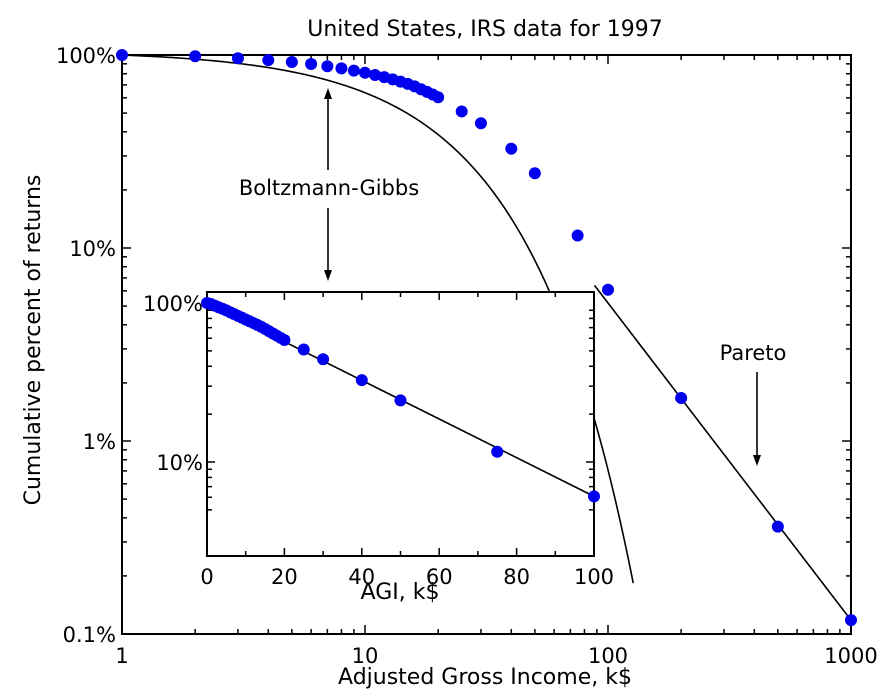 The width and height of the screenshot is (882, 691). What do you see at coordinates (722, 452) in the screenshot?
I see `pareto-fit-line` at bounding box center [722, 452].